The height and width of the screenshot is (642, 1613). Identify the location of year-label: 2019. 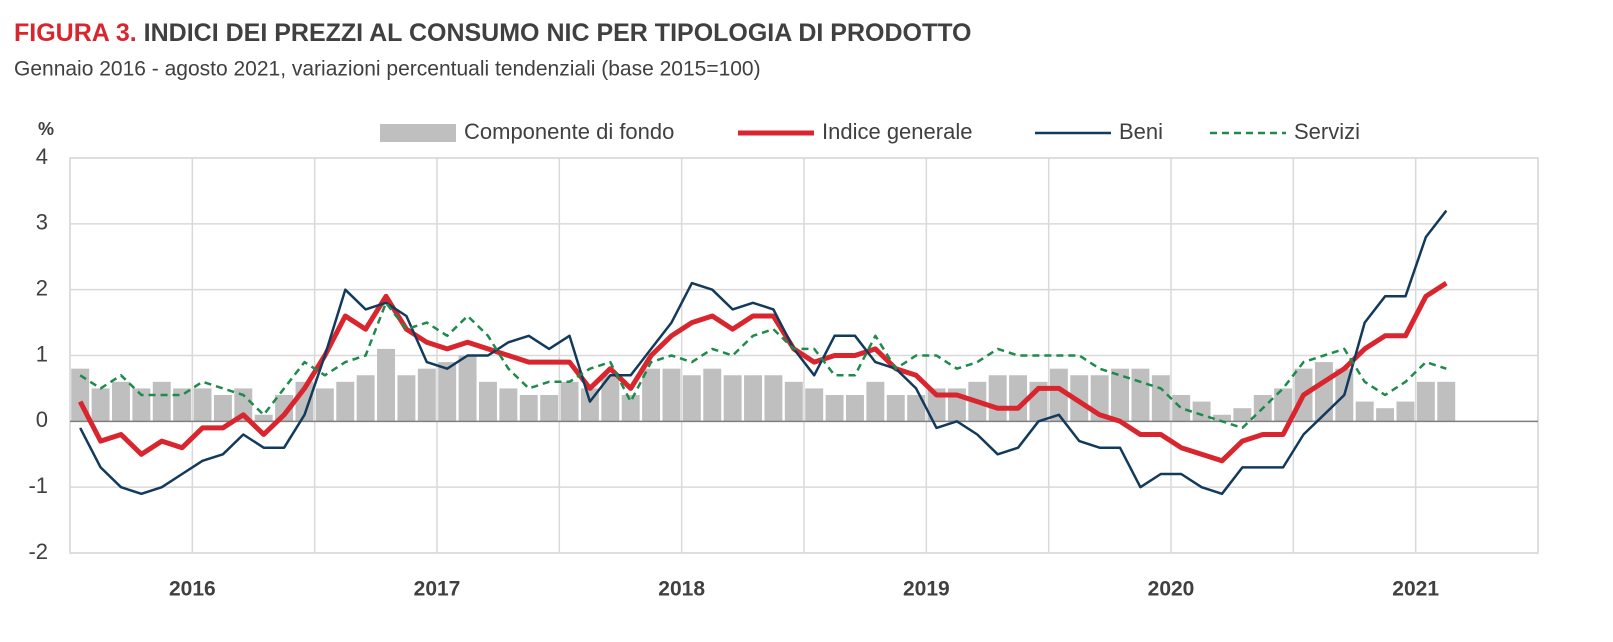
(926, 589).